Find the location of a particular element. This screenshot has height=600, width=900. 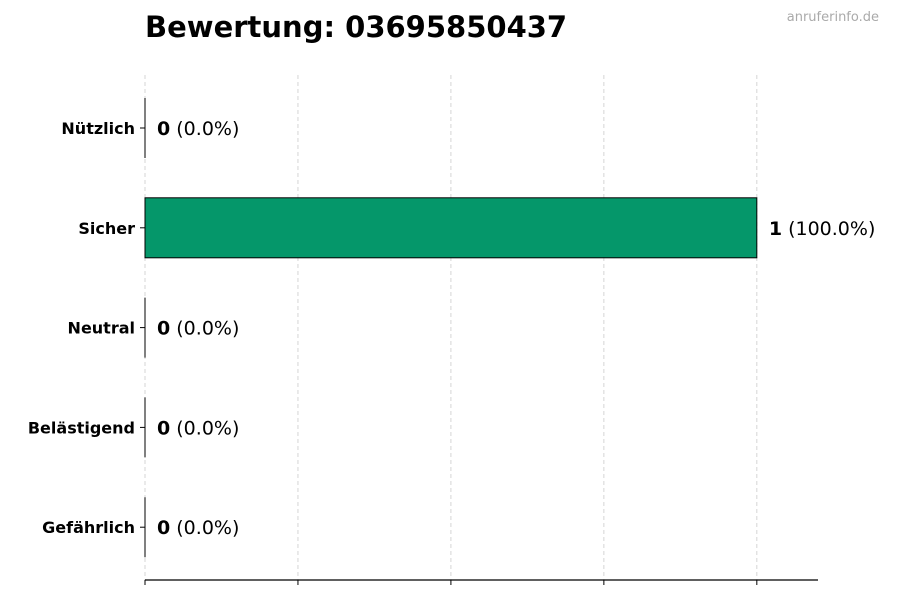

chart-title: Bewertung: 03695850437 is located at coordinates (356, 27).